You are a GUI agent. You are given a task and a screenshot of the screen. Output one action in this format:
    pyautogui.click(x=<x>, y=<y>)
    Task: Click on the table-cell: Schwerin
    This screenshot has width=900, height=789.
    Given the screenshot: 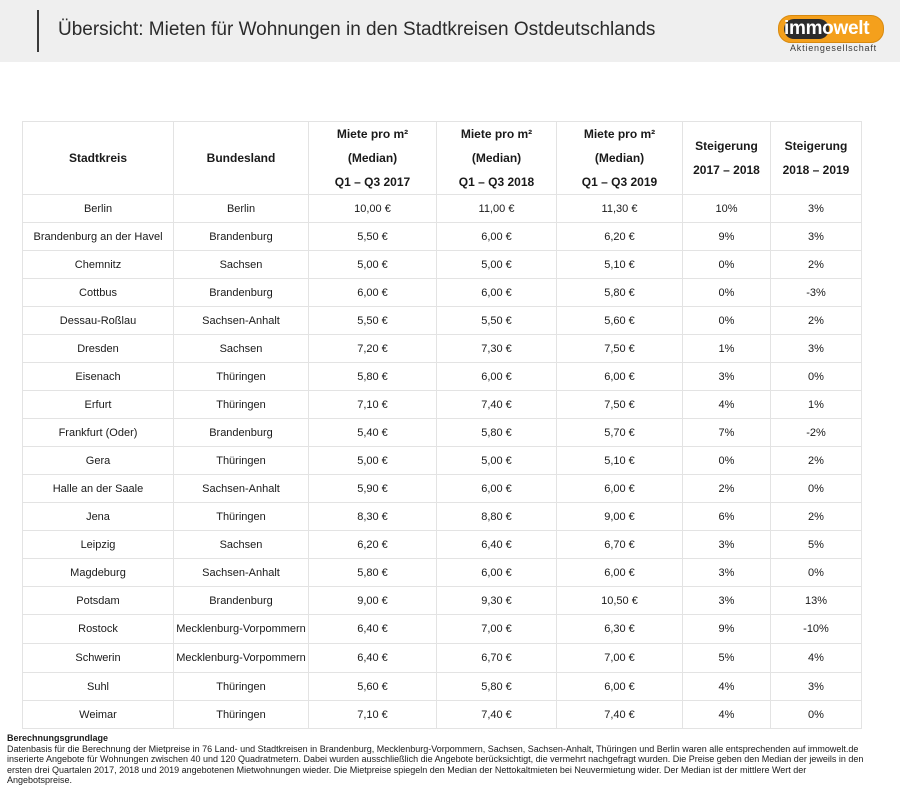 What is the action you would take?
    pyautogui.click(x=98, y=658)
    